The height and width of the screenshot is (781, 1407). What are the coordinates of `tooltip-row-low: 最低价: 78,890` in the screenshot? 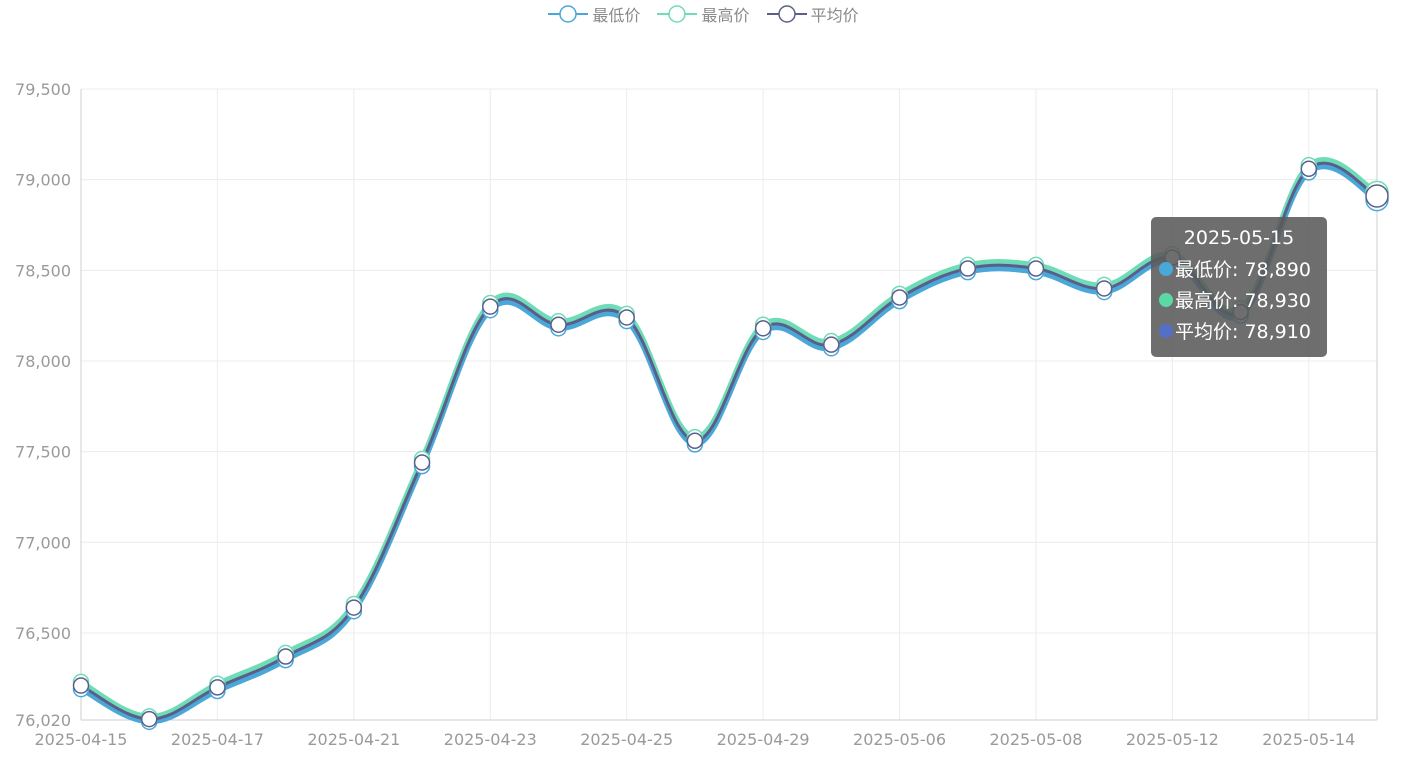 It's located at (1243, 268).